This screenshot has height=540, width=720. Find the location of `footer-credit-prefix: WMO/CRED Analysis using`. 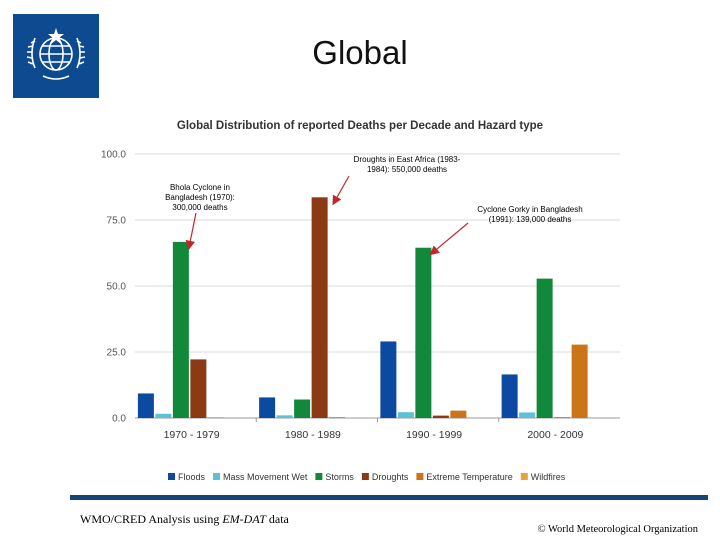

footer-credit-prefix: WMO/CRED Analysis using is located at coordinates (151, 519).